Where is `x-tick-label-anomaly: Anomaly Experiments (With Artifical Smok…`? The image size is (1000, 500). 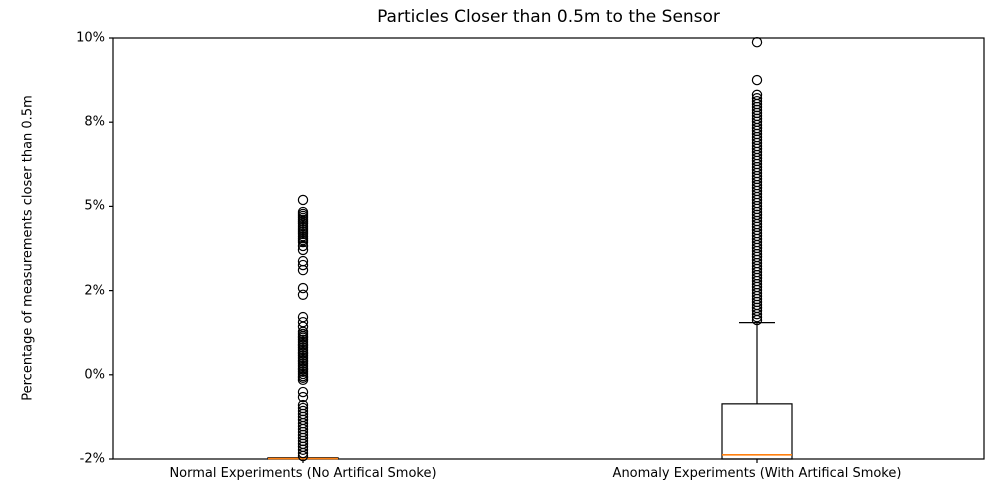 x-tick-label-anomaly: Anomaly Experiments (With Artifical Smok… is located at coordinates (757, 473).